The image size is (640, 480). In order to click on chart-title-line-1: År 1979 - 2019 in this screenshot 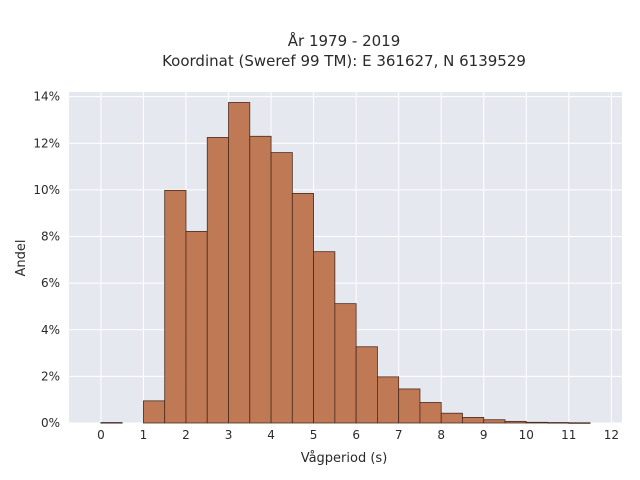, I will do `click(344, 40)`.